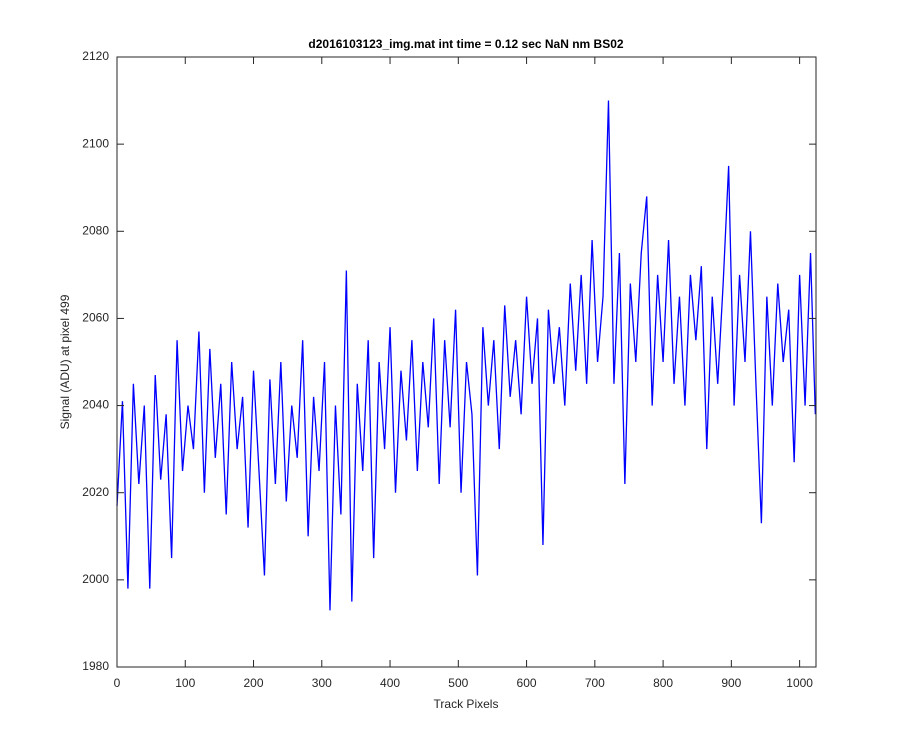 This screenshot has height=750, width=900. What do you see at coordinates (95, 318) in the screenshot?
I see `y-tick-label: 2060` at bounding box center [95, 318].